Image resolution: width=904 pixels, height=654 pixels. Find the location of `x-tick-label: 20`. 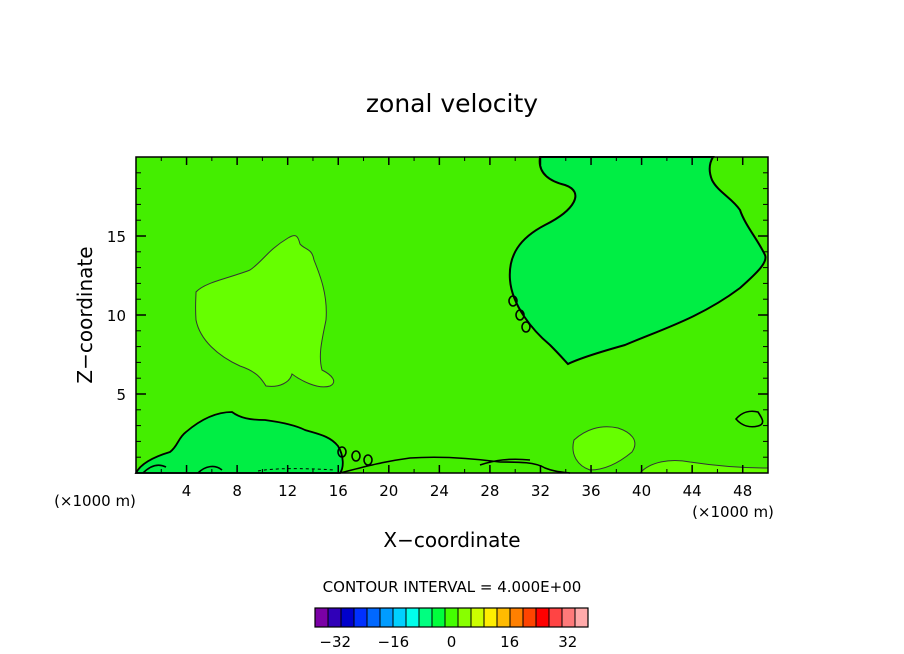

x-tick-label: 20 is located at coordinates (388, 491).